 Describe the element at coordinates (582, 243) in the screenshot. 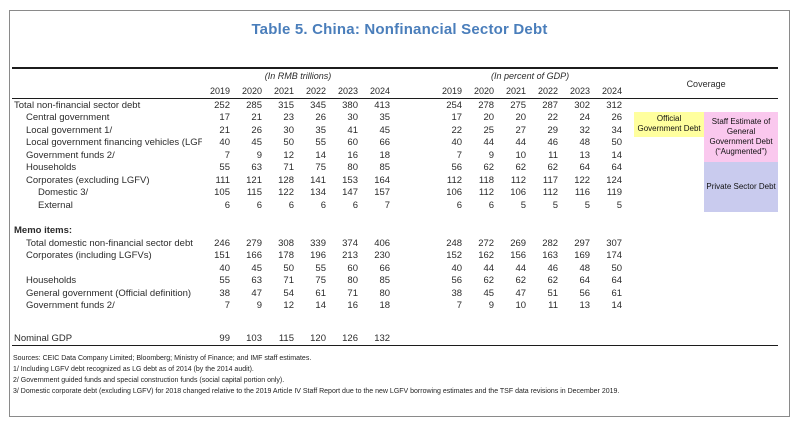

I see `gdp-value-cell: 297` at that location.